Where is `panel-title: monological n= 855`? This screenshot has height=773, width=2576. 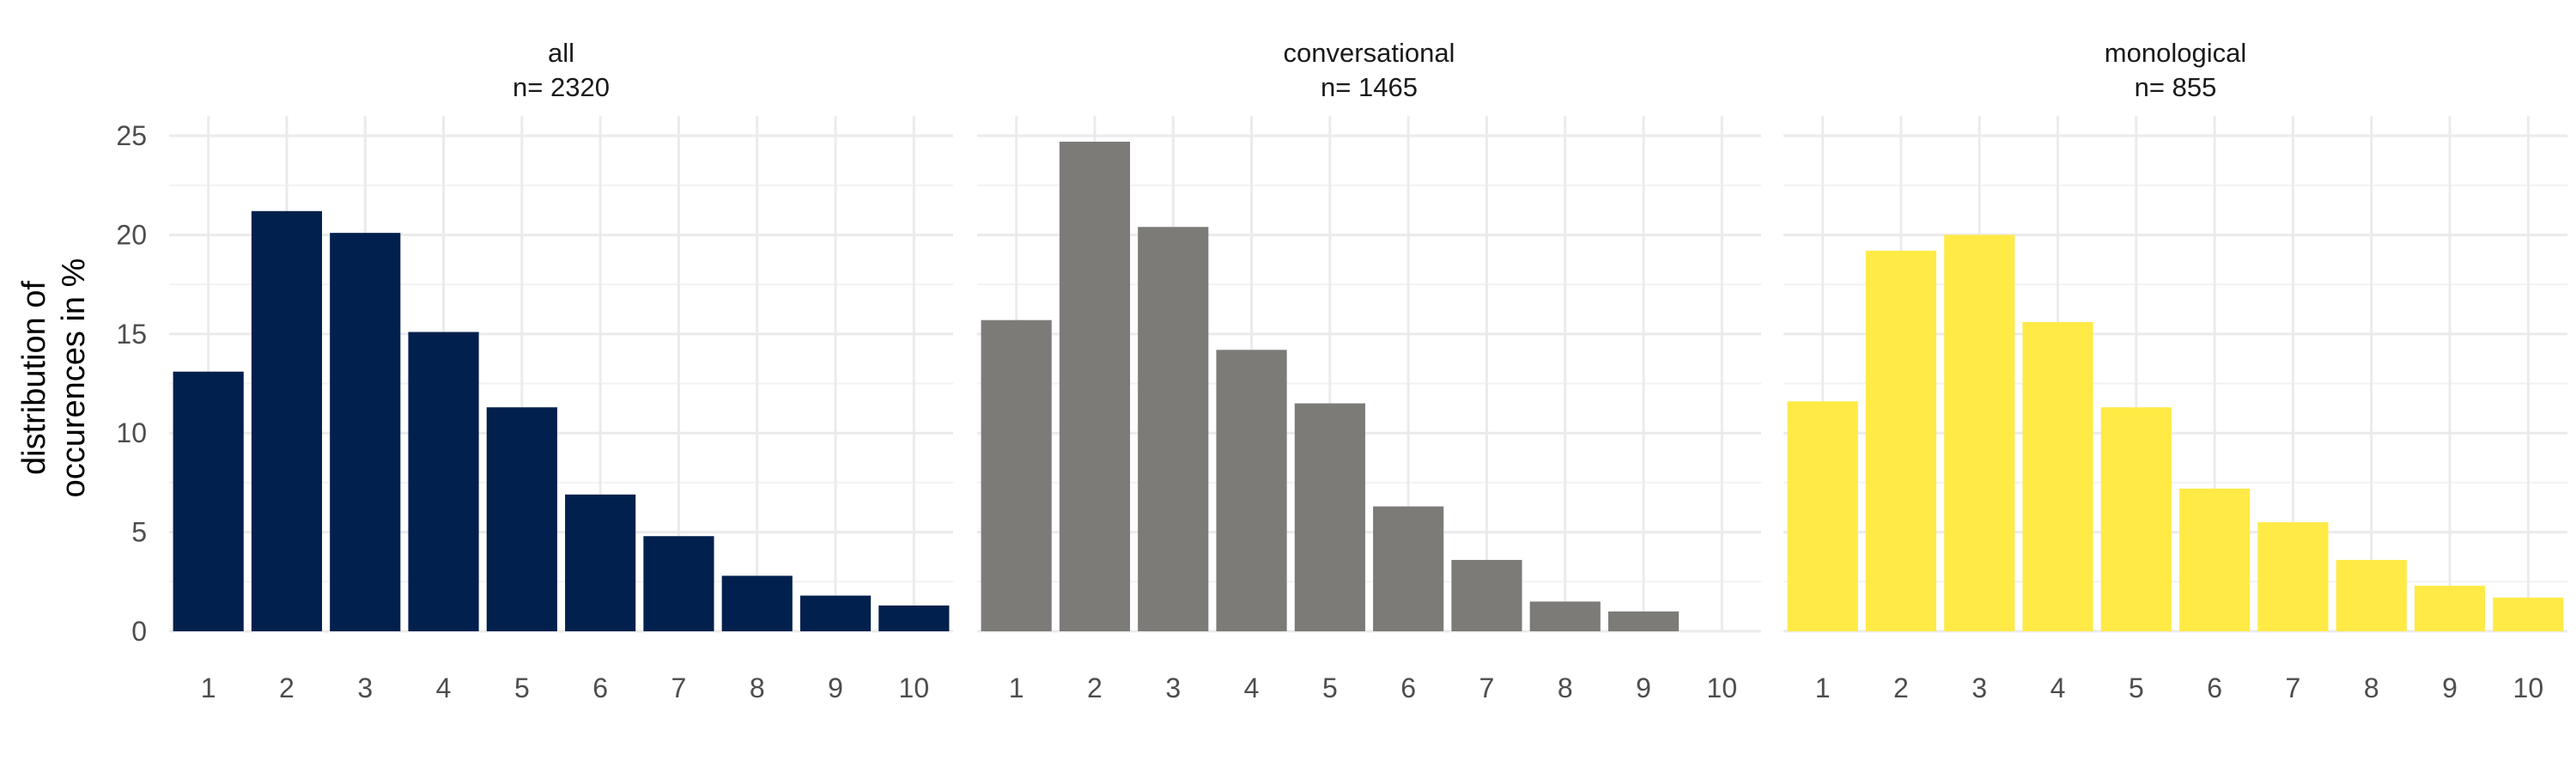 panel-title: monological n= 855 is located at coordinates (2175, 70).